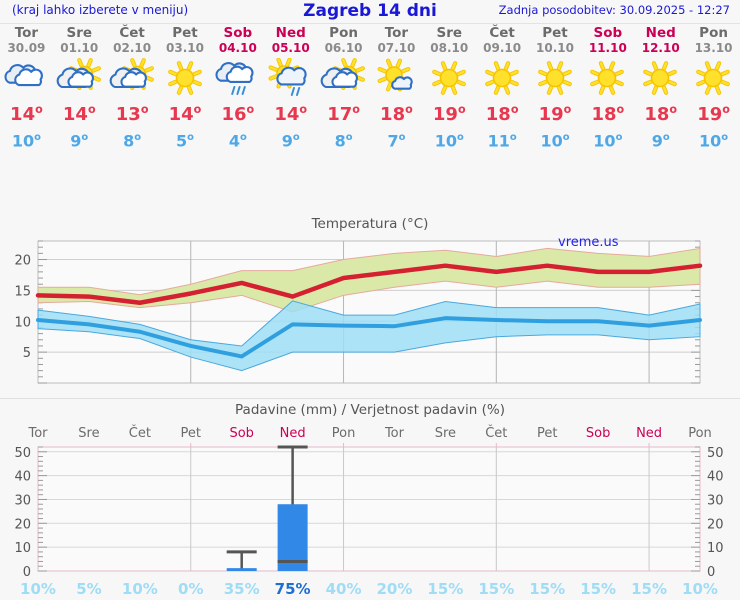 This screenshot has width=740, height=600. Describe the element at coordinates (129, 141) in the screenshot. I see `temp-min-value: 8` at that location.